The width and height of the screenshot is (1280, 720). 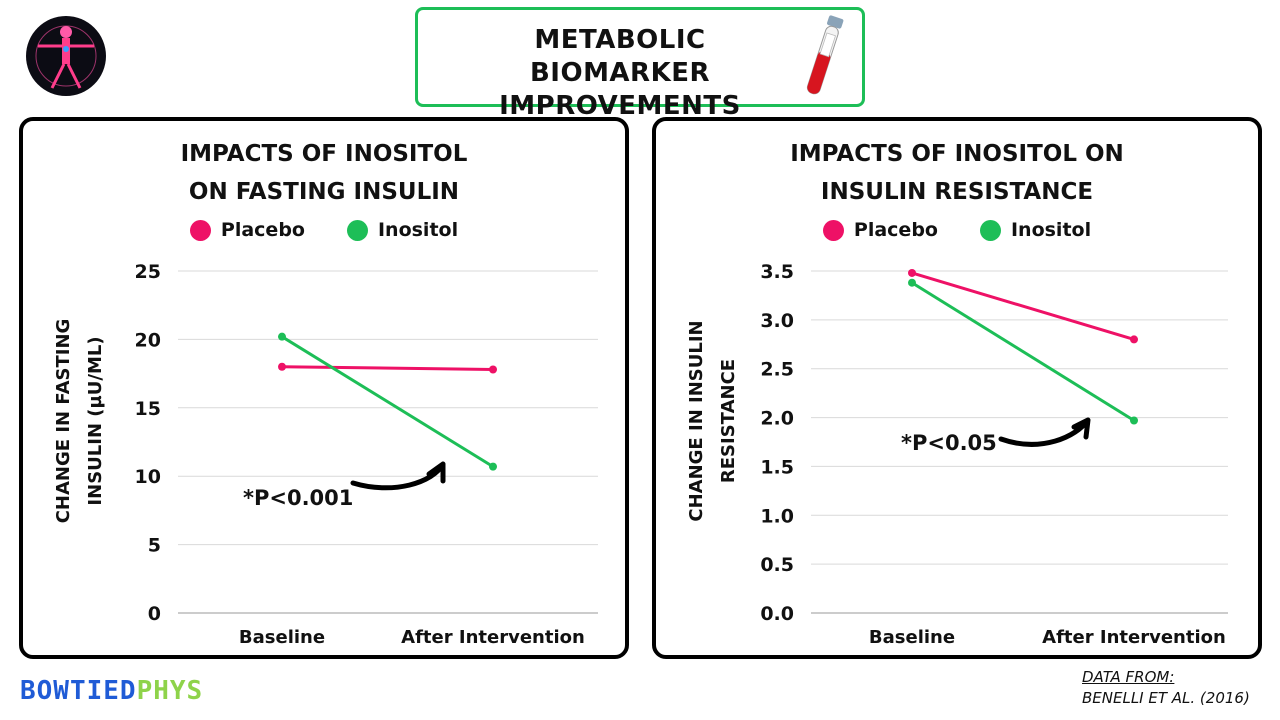 What do you see at coordinates (825, 55) in the screenshot?
I see `blood-tube-icon` at bounding box center [825, 55].